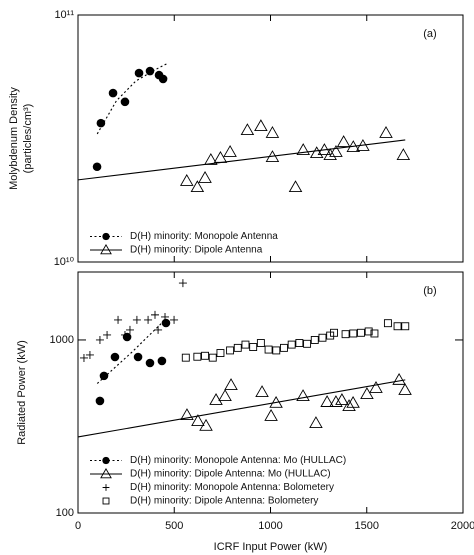 The width and height of the screenshot is (474, 555). Describe the element at coordinates (270, 526) in the screenshot. I see `x-tick-label: 1000` at that location.